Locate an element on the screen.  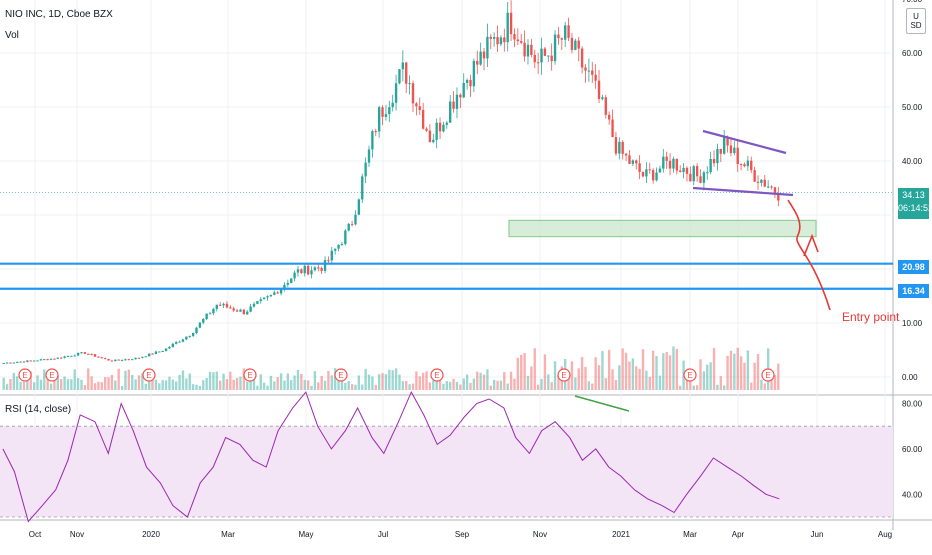
x-tick-1: Nov is located at coordinates (77, 534).